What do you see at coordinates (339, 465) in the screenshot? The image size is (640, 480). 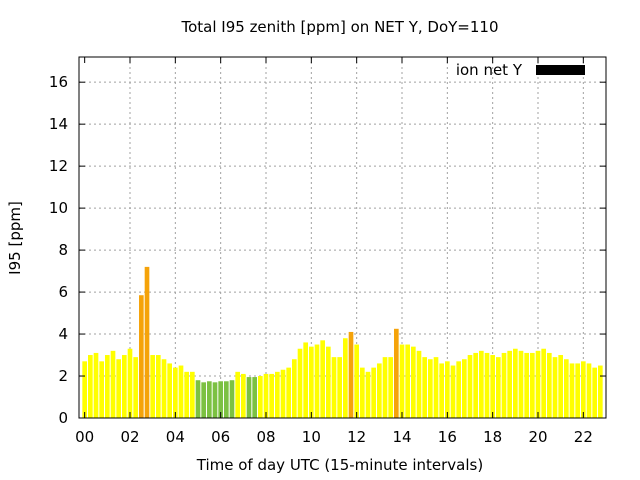 I see `x-axis-label: Time of day UTC (15-minute intervals)` at bounding box center [339, 465].